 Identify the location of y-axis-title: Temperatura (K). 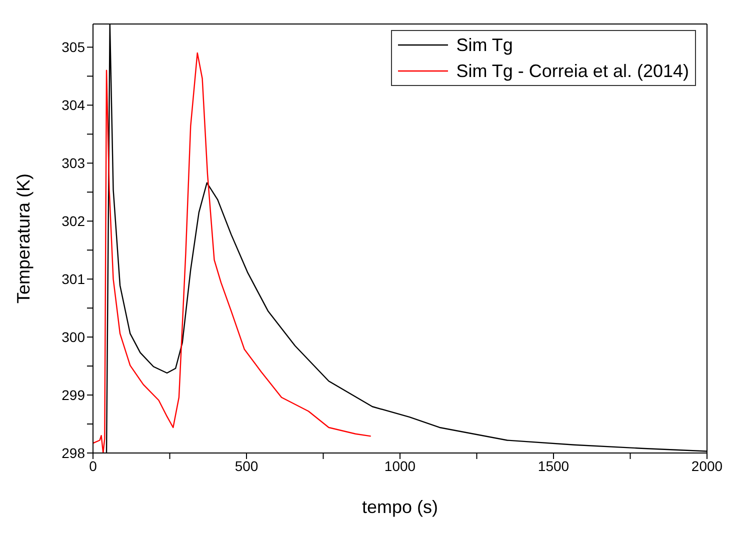
(23, 238).